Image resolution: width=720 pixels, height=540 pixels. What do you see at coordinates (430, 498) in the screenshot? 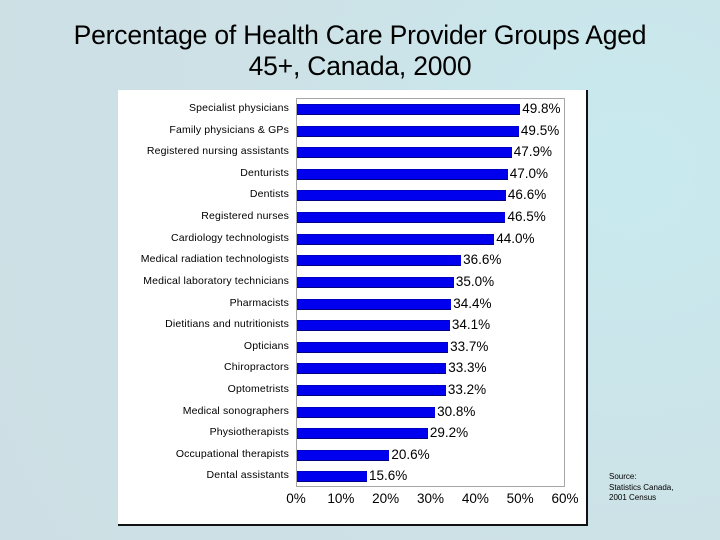
I see `x-tick-label: 30%` at bounding box center [430, 498].